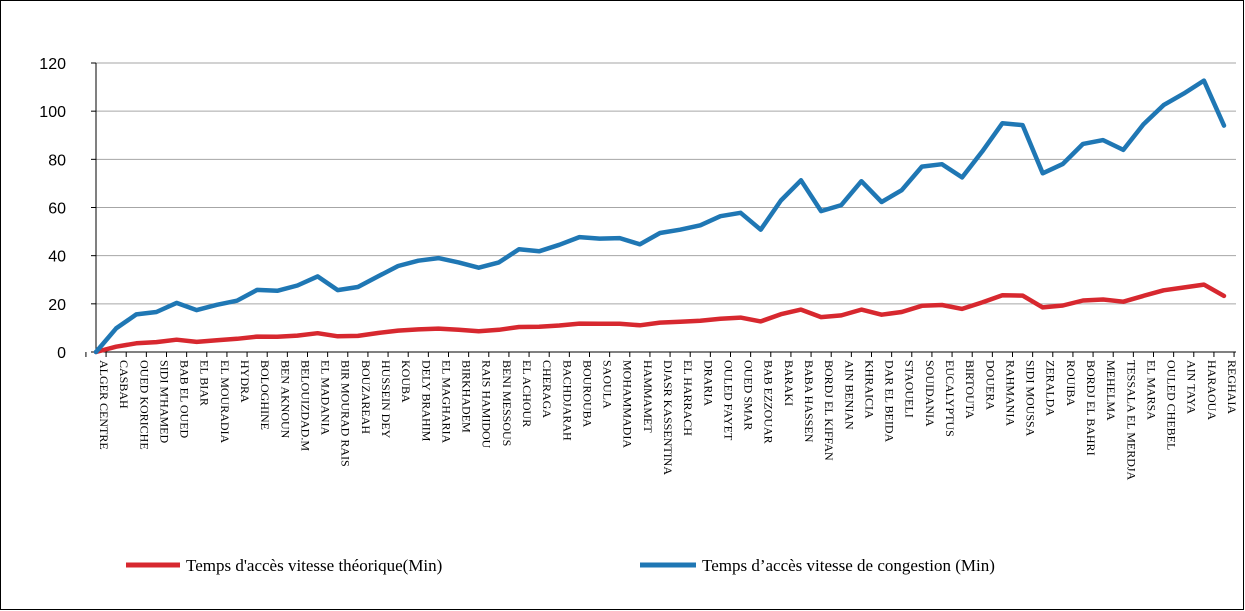 The width and height of the screenshot is (1245, 611). What do you see at coordinates (57, 257) in the screenshot?
I see `y-tick-label: 40` at bounding box center [57, 257].